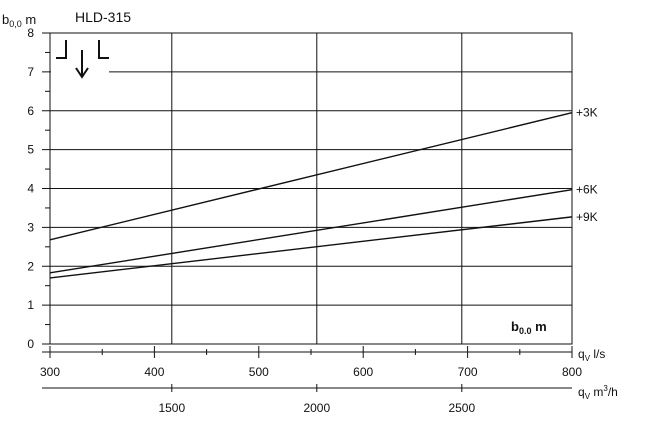 This screenshot has height=422, width=645. Describe the element at coordinates (19, 20) in the screenshot. I see `y-axis-label: b0,0 m` at that location.